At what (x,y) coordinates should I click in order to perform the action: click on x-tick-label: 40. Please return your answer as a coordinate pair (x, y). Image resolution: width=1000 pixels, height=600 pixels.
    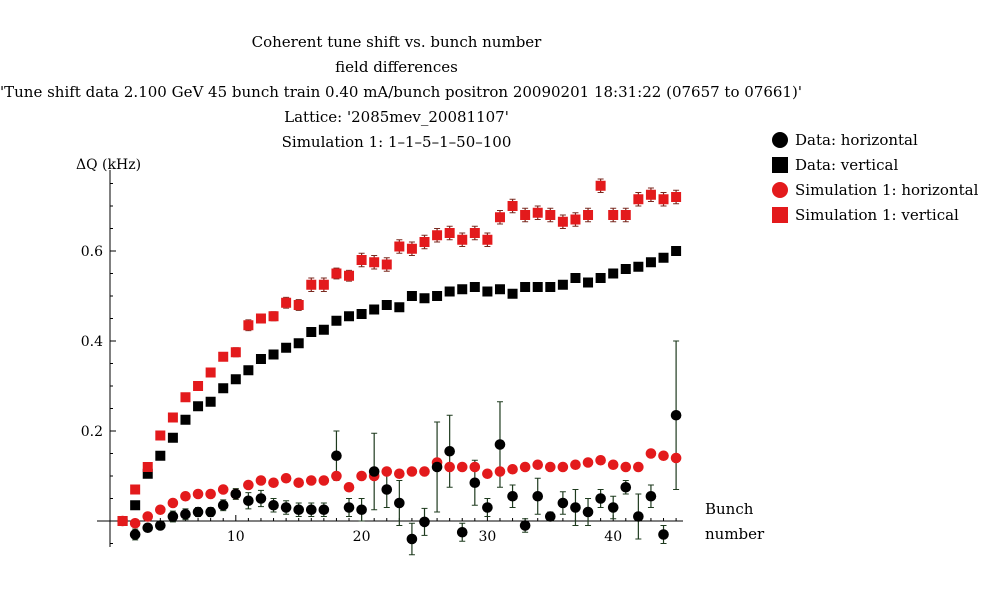
    Looking at the image, I should click on (613, 537).